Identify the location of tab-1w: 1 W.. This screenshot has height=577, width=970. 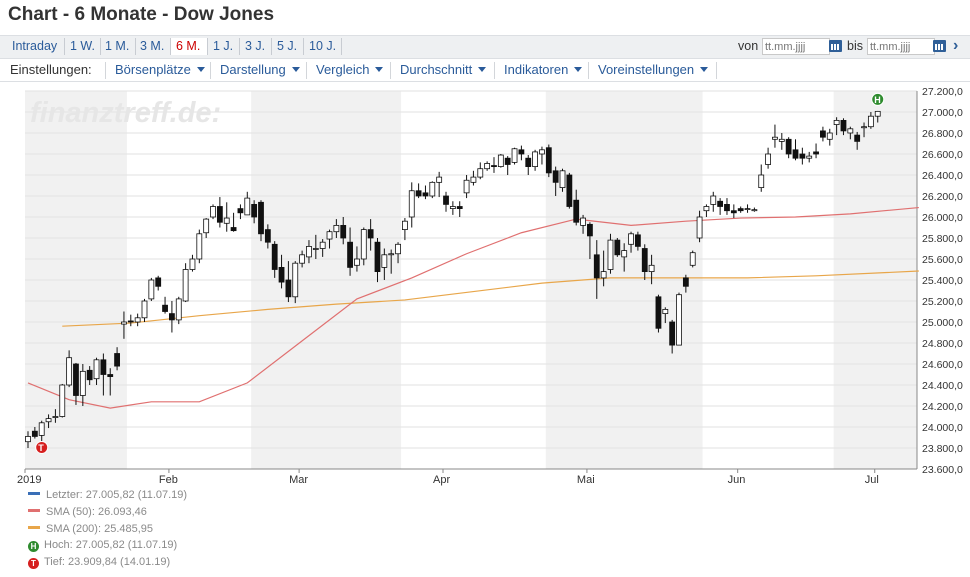
(83, 46).